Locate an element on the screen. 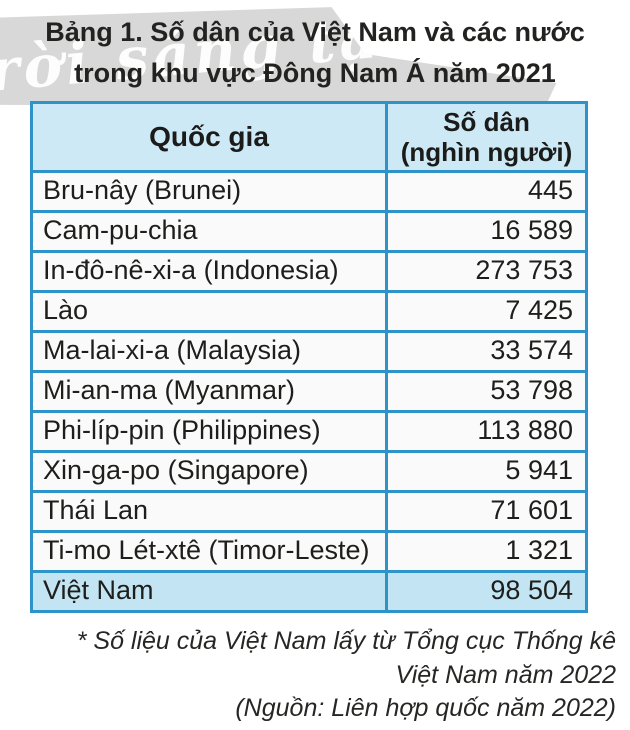 The image size is (630, 730). footnote-line-2: Việt Nam năm 2022 is located at coordinates (506, 675).